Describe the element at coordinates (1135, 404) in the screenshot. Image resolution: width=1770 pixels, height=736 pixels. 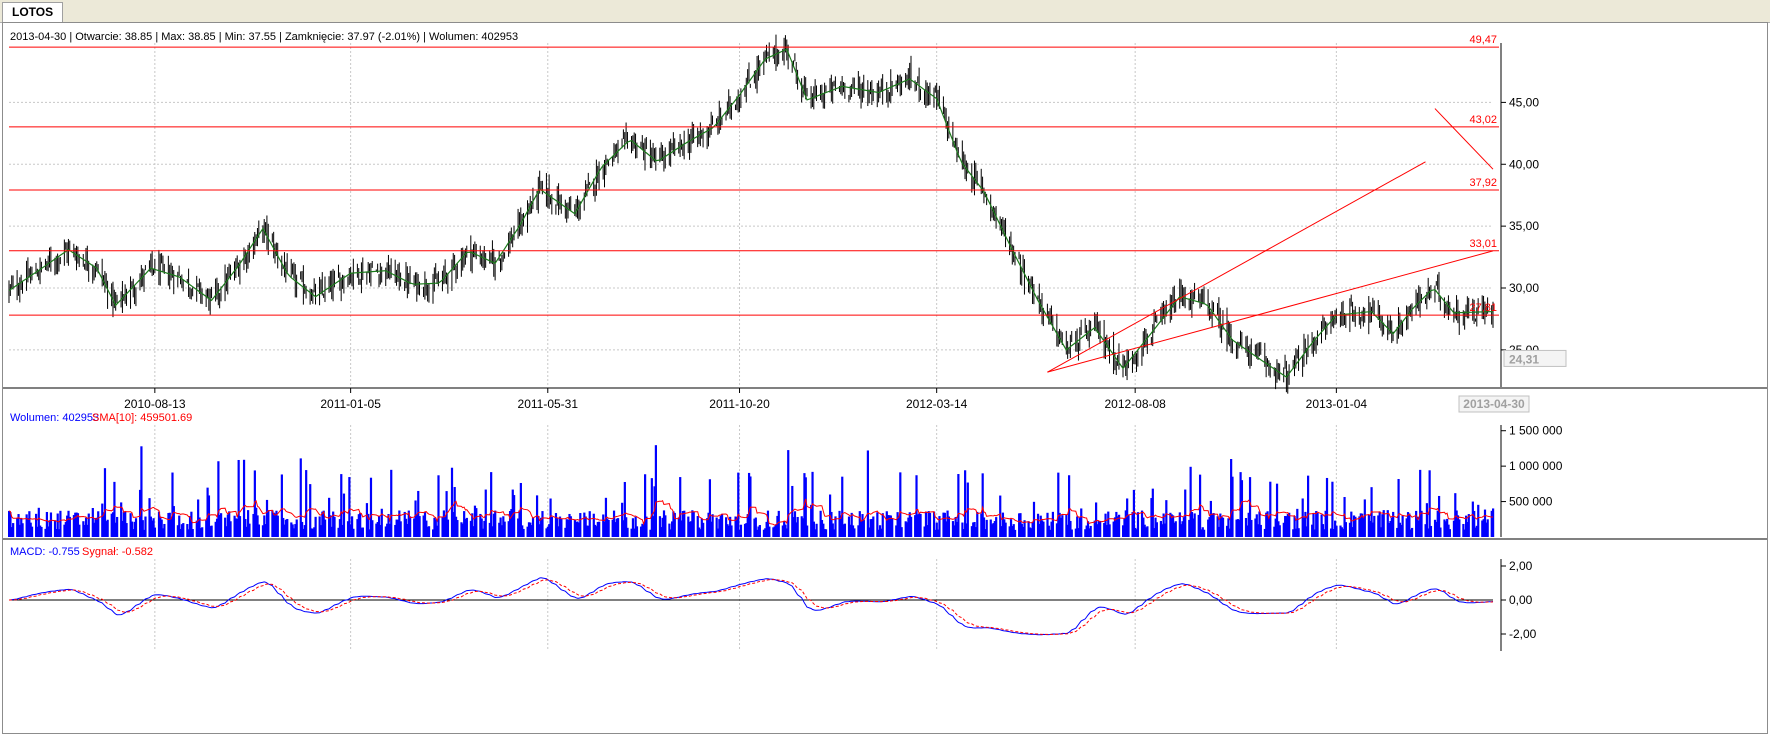
I see `x-tick-label: 2012-08-08` at that location.